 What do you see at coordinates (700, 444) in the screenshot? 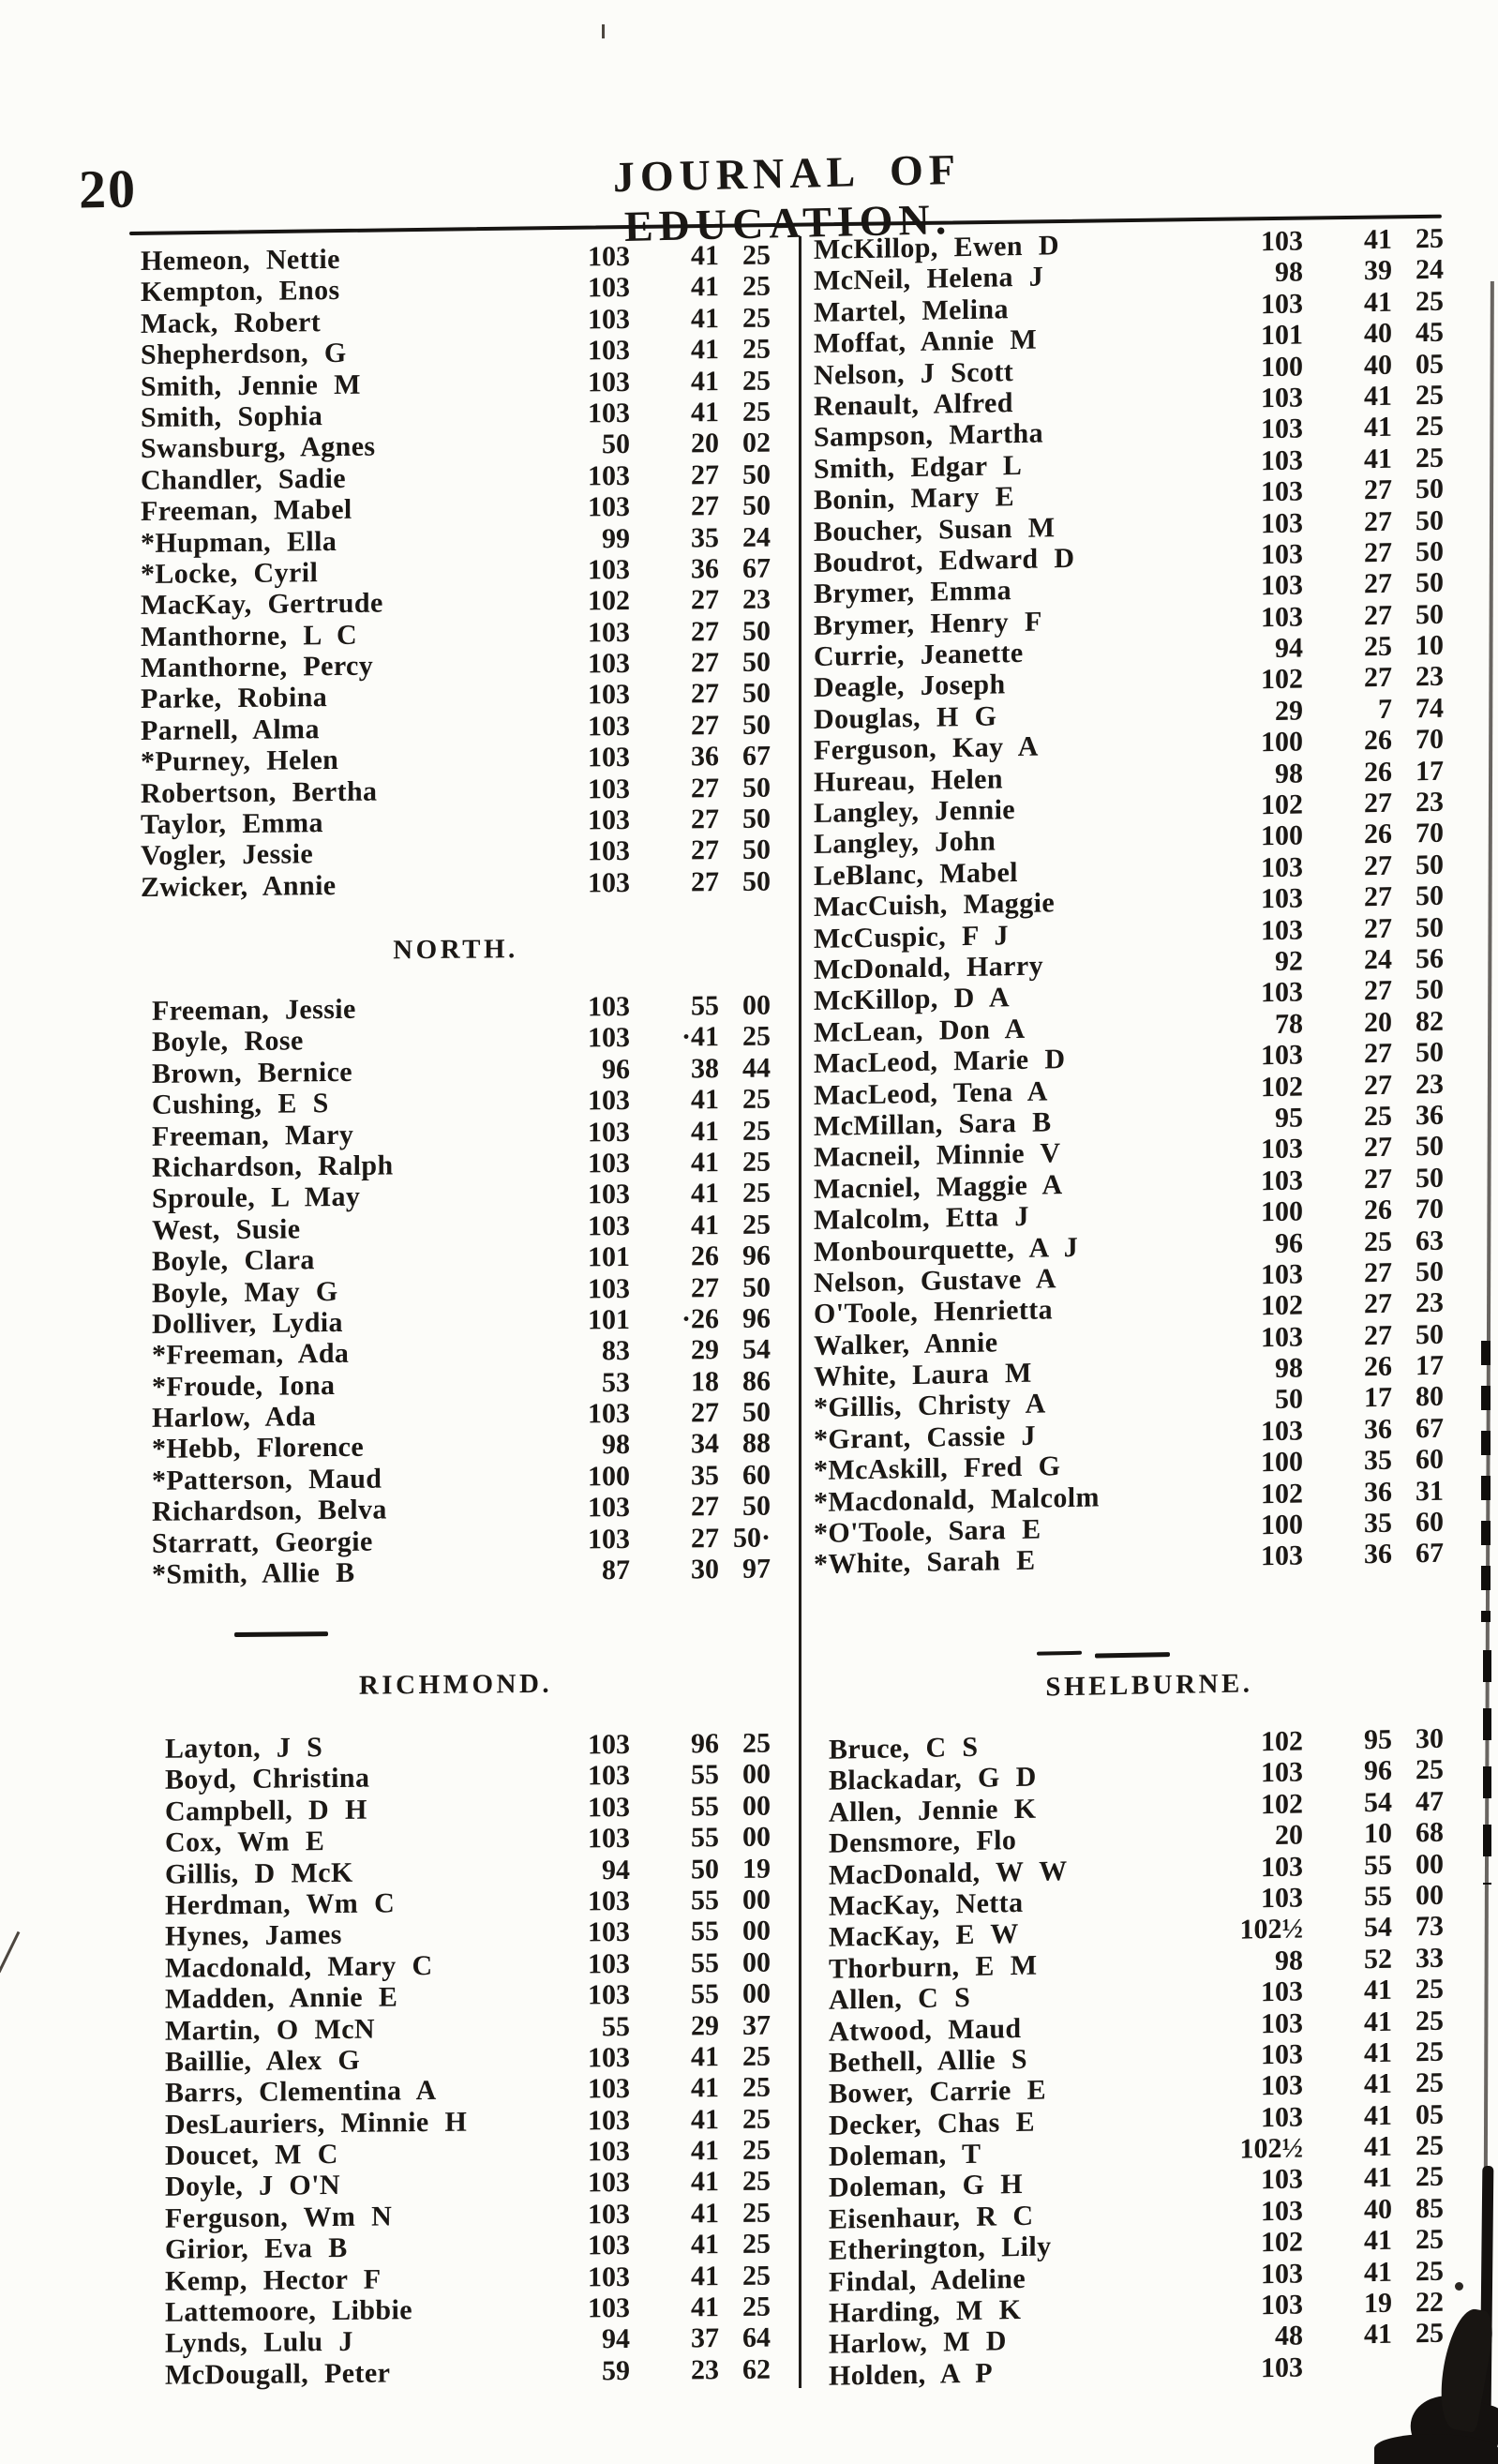
I see `amount-paid: 20 02` at bounding box center [700, 444].